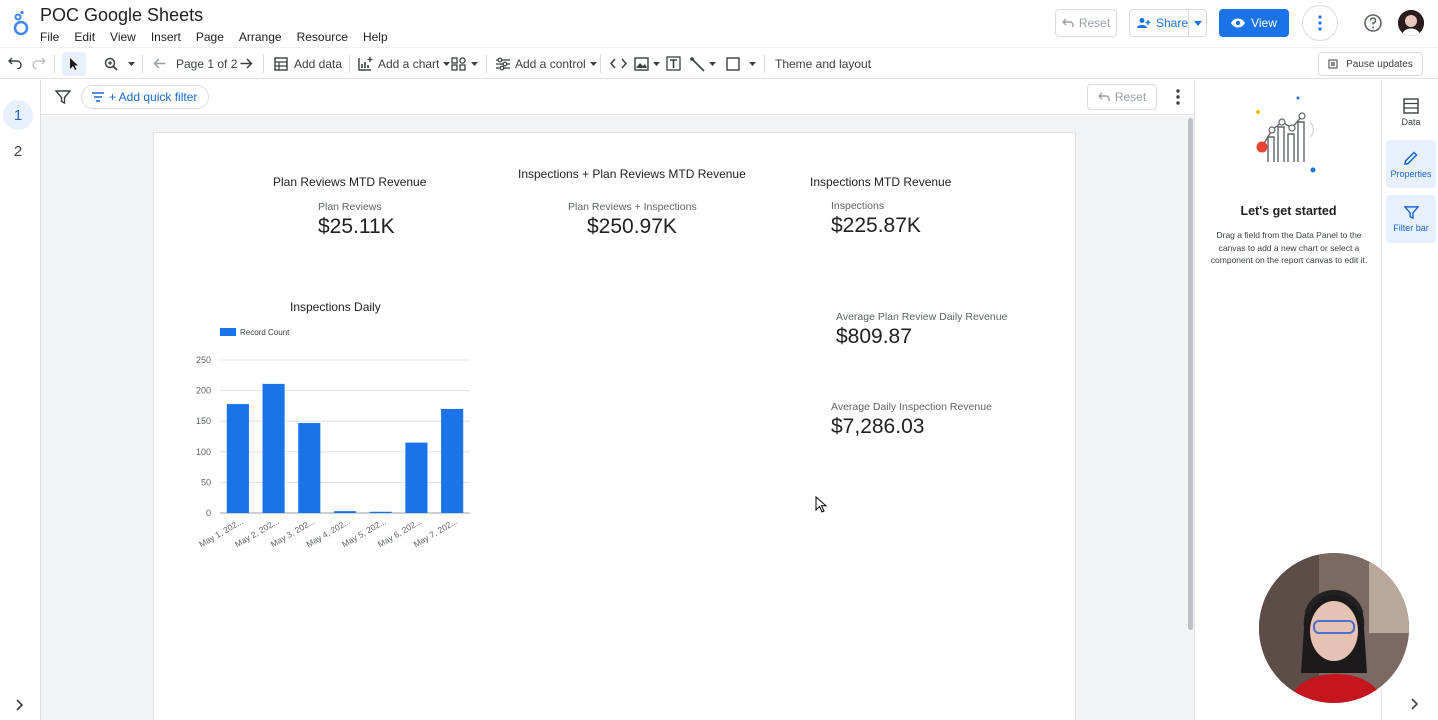  Describe the element at coordinates (1370, 64) in the screenshot. I see `pause-updates-button: Pause updates` at that location.